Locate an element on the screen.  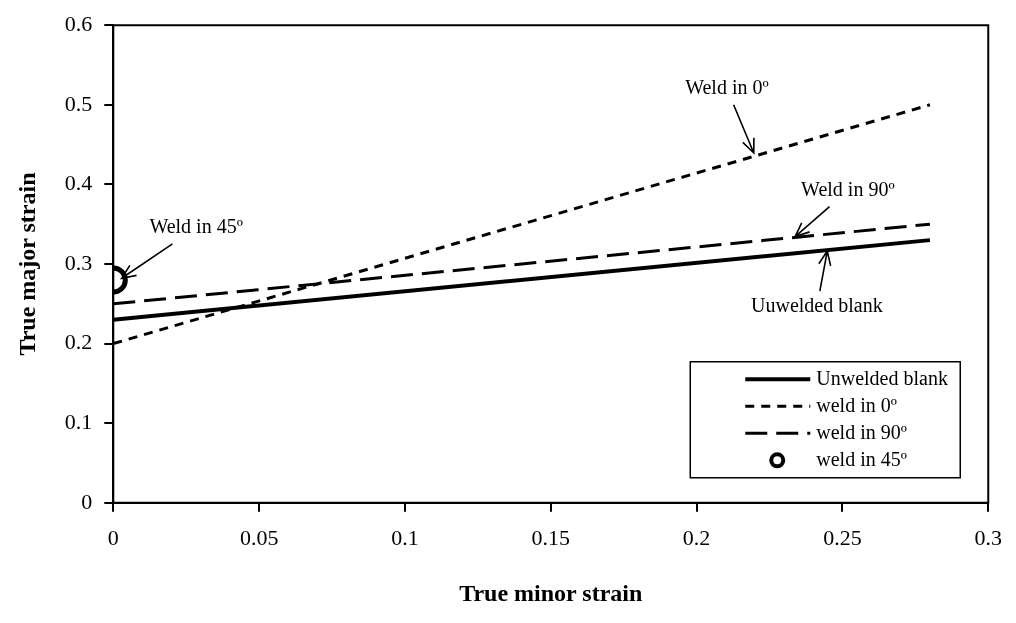
legend-label: weld in 90º is located at coordinates (861, 431).